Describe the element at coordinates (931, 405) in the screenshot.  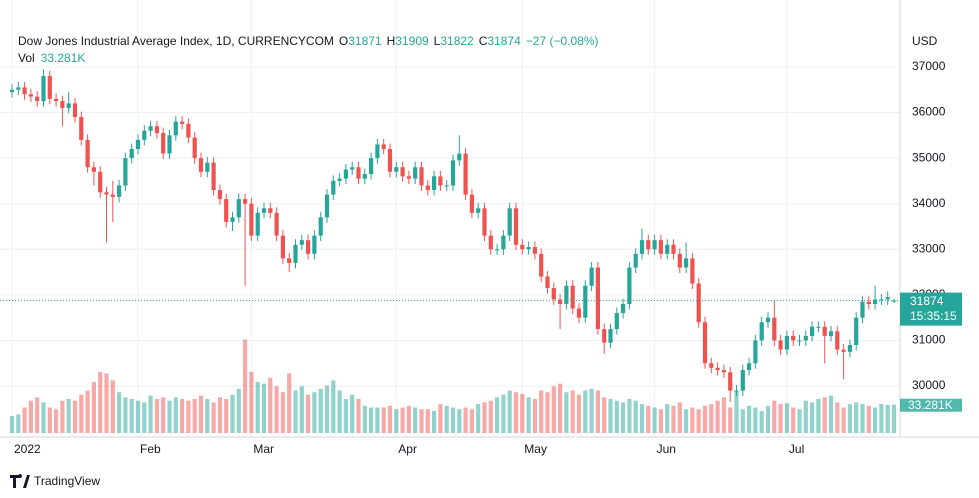
I see `volume-tag` at that location.